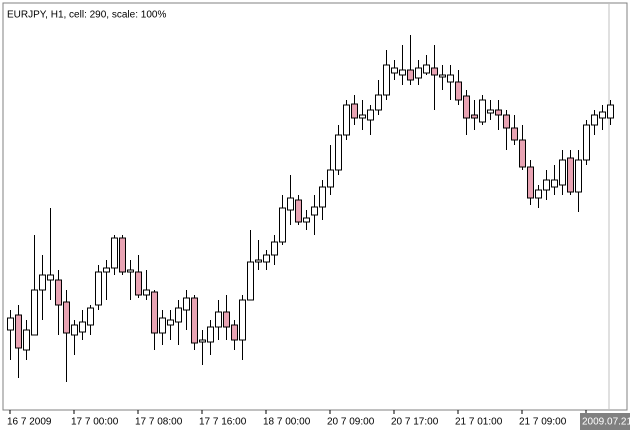 This screenshot has width=630, height=431. I want to click on x-tick-label: 17 7 00:00, so click(95, 422).